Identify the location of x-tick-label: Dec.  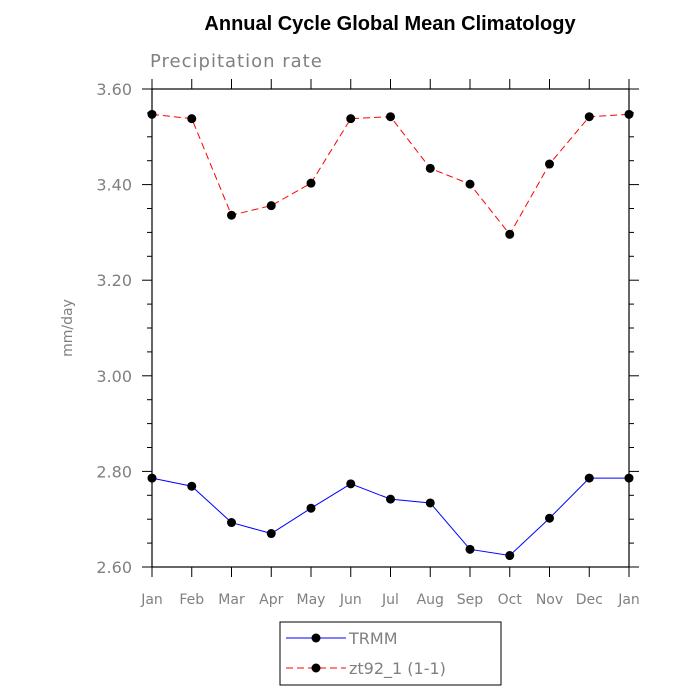
(589, 600).